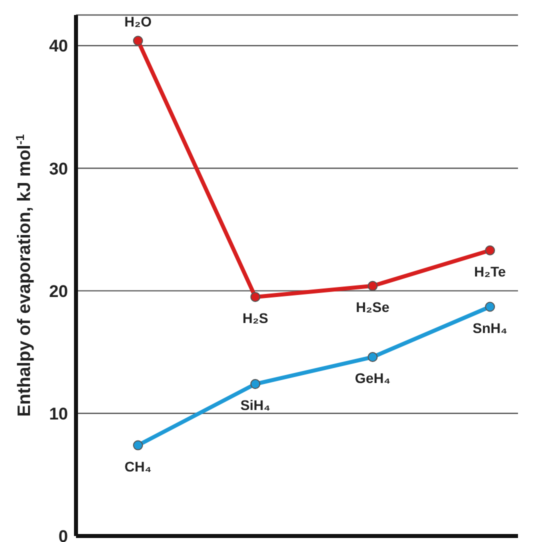  I want to click on y-tick-label: 20, so click(58, 291).